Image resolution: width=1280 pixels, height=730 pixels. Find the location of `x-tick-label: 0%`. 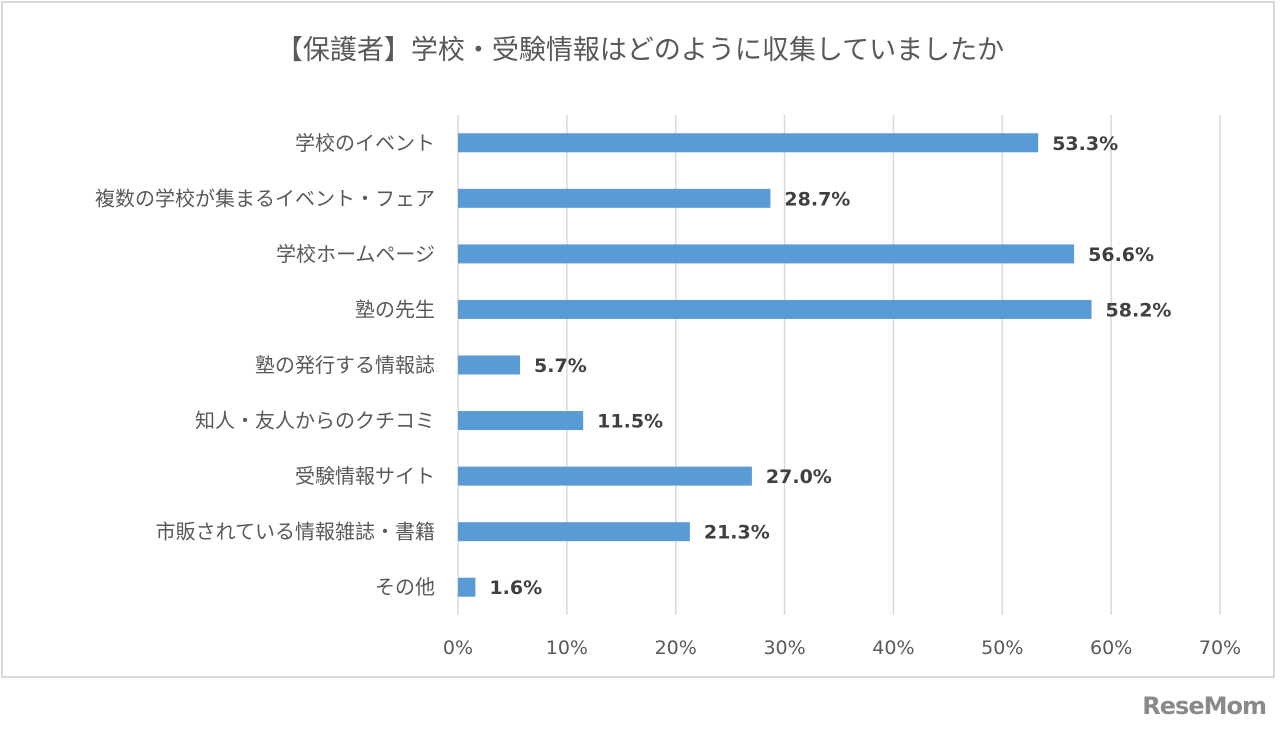

x-tick-label: 0% is located at coordinates (458, 648).